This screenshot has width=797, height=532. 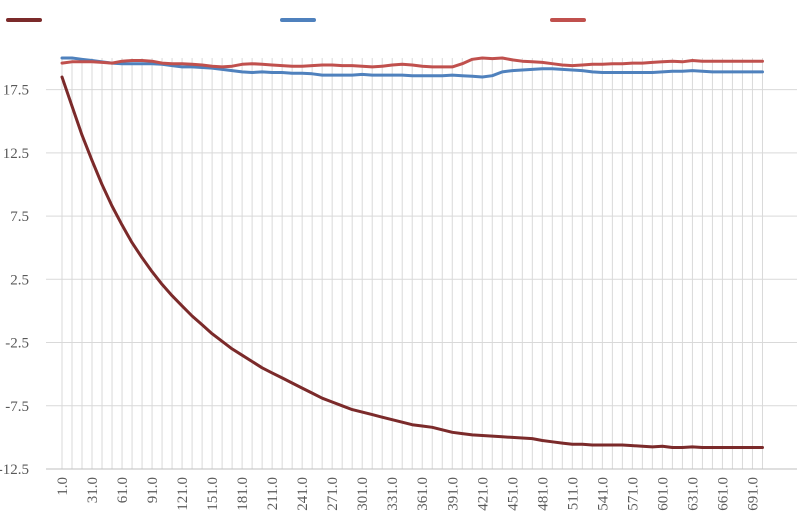 I want to click on y-tick-label: 7.5, so click(x=19, y=217).